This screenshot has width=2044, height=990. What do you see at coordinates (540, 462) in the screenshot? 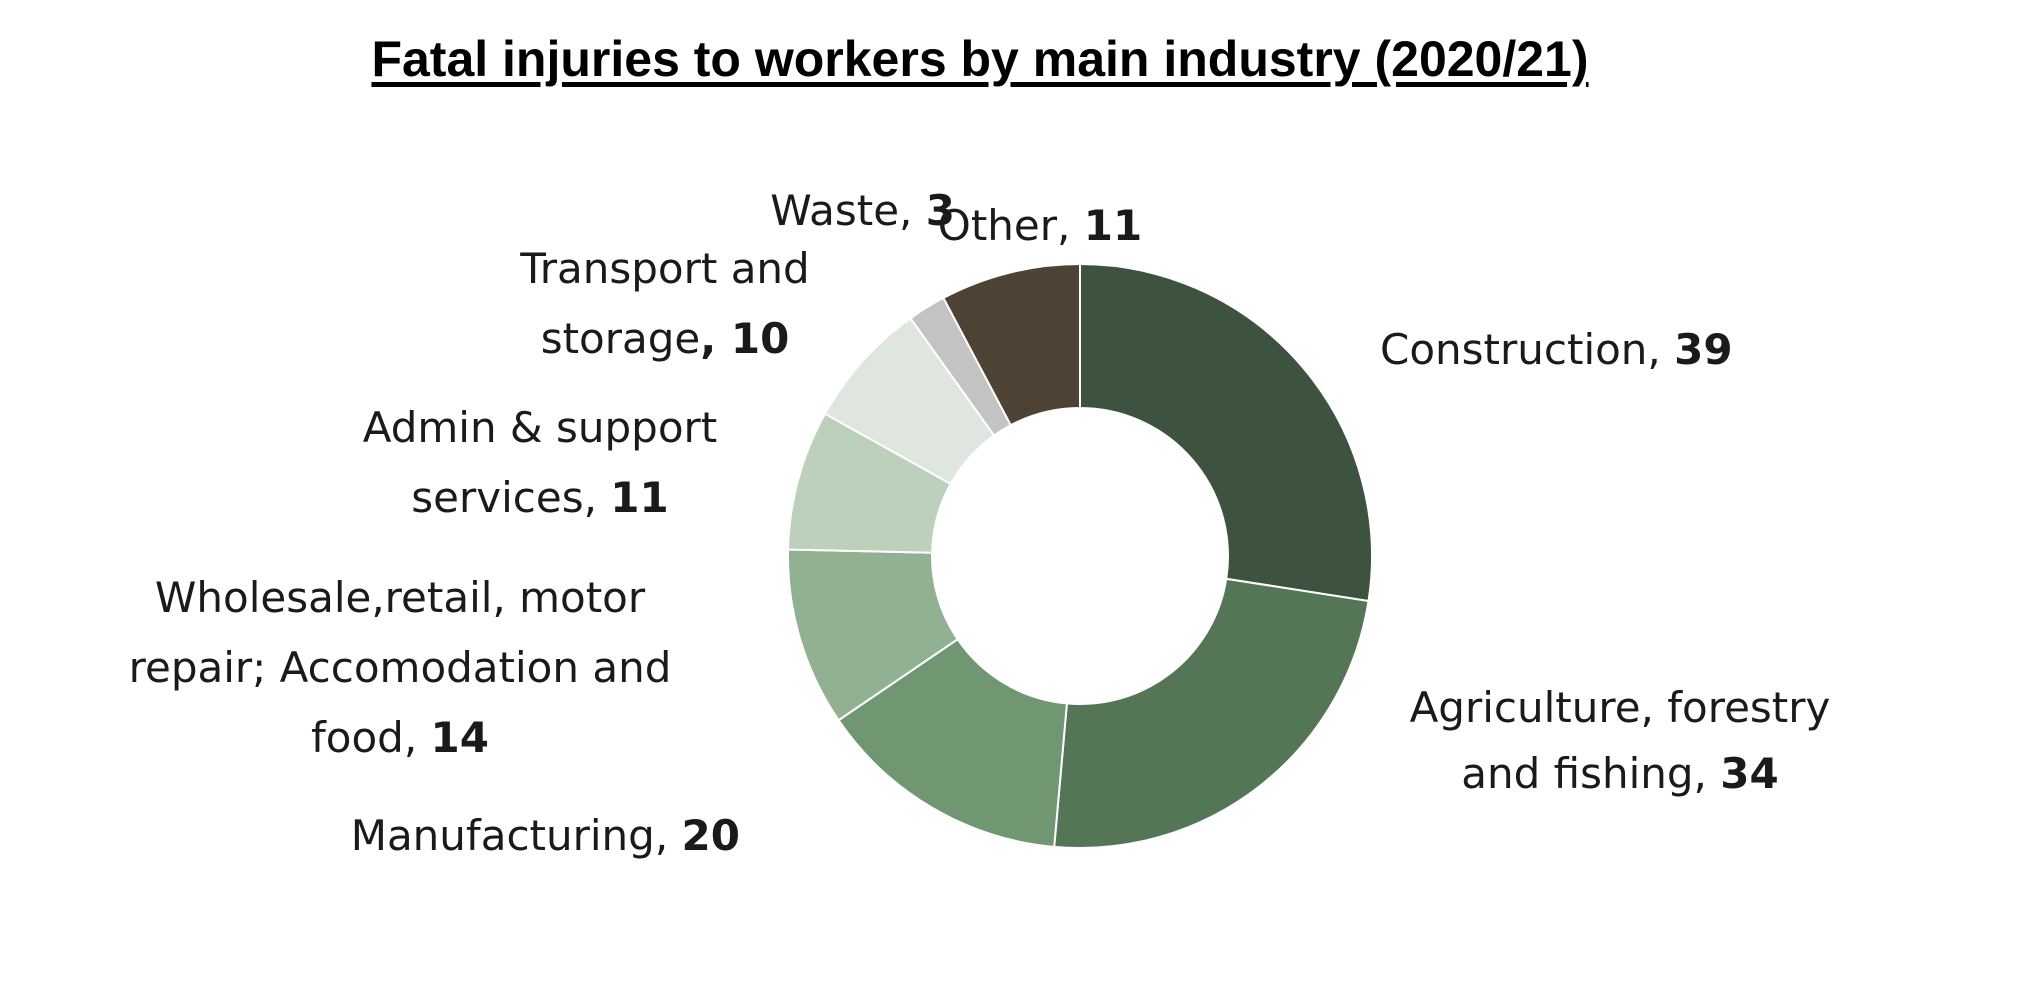
I see `data-label-admin-support-services: Admin & support services, 11` at bounding box center [540, 462].